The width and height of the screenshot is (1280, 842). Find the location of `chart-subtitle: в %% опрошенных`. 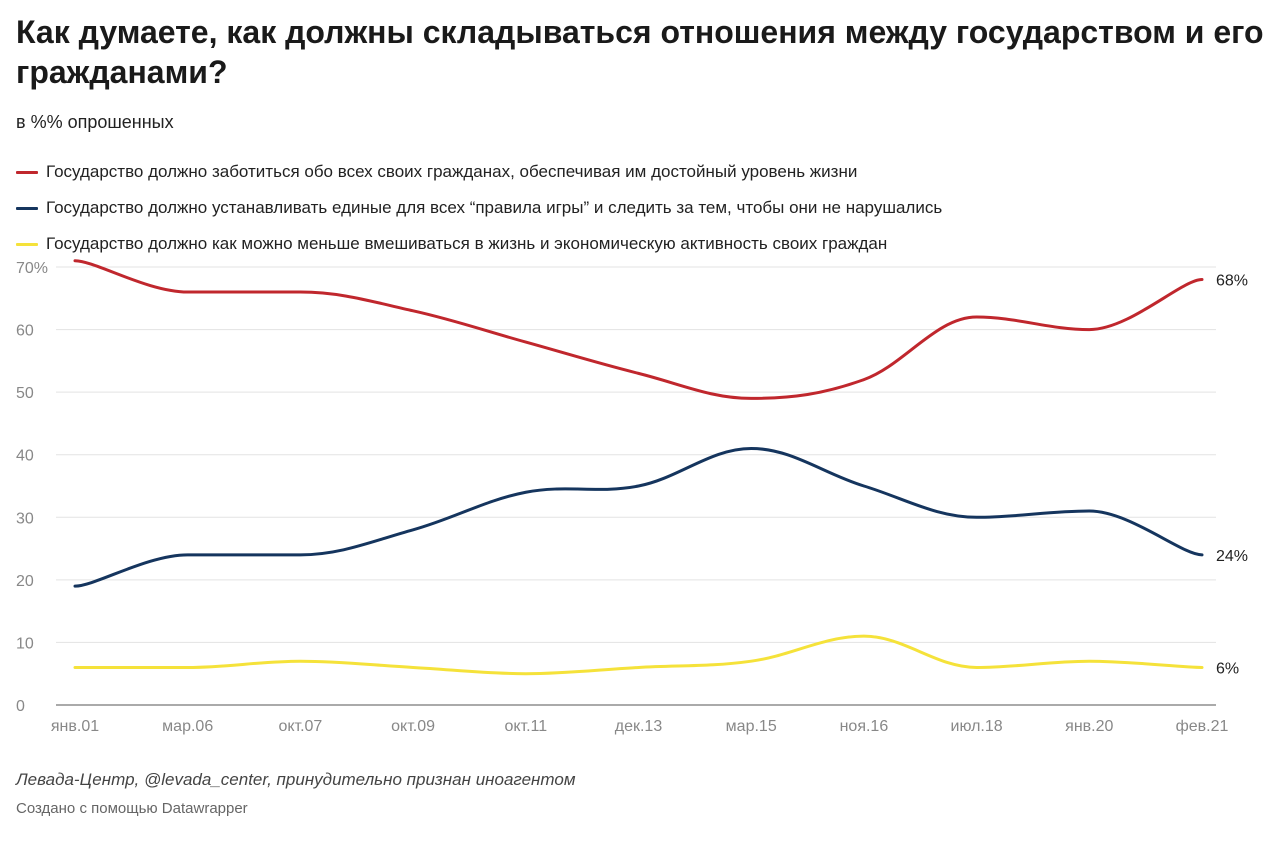

chart-subtitle: в %% опрошенных is located at coordinates (95, 122).